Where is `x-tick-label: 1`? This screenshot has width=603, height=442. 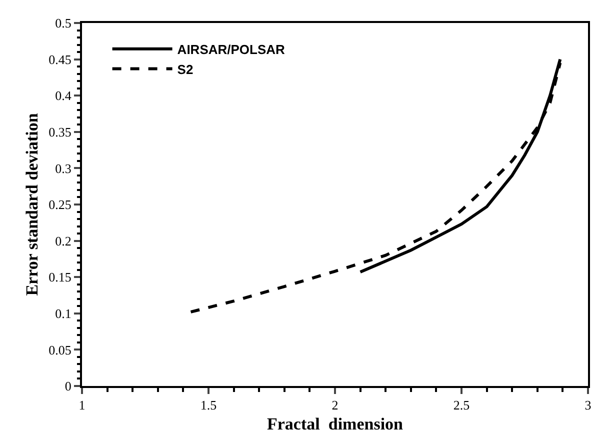
x-tick-label: 1 is located at coordinates (82, 405).